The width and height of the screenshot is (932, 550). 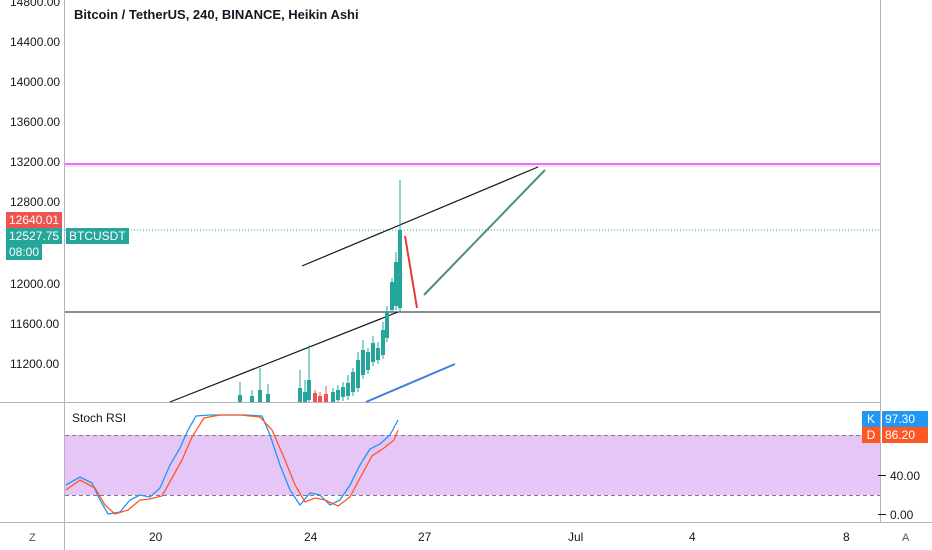 What do you see at coordinates (871, 419) in the screenshot?
I see `k-label-badge: K` at bounding box center [871, 419].